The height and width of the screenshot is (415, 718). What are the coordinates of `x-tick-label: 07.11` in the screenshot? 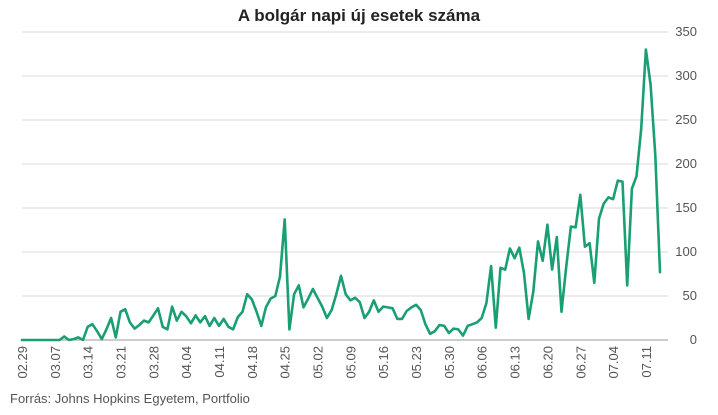 It's located at (646, 362).